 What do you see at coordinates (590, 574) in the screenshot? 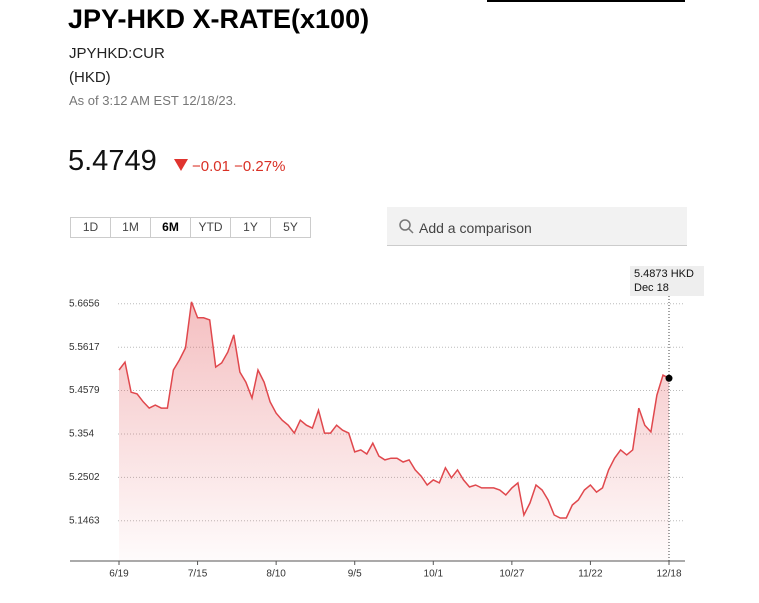
I see `x-tick-label: 11/22` at bounding box center [590, 574].